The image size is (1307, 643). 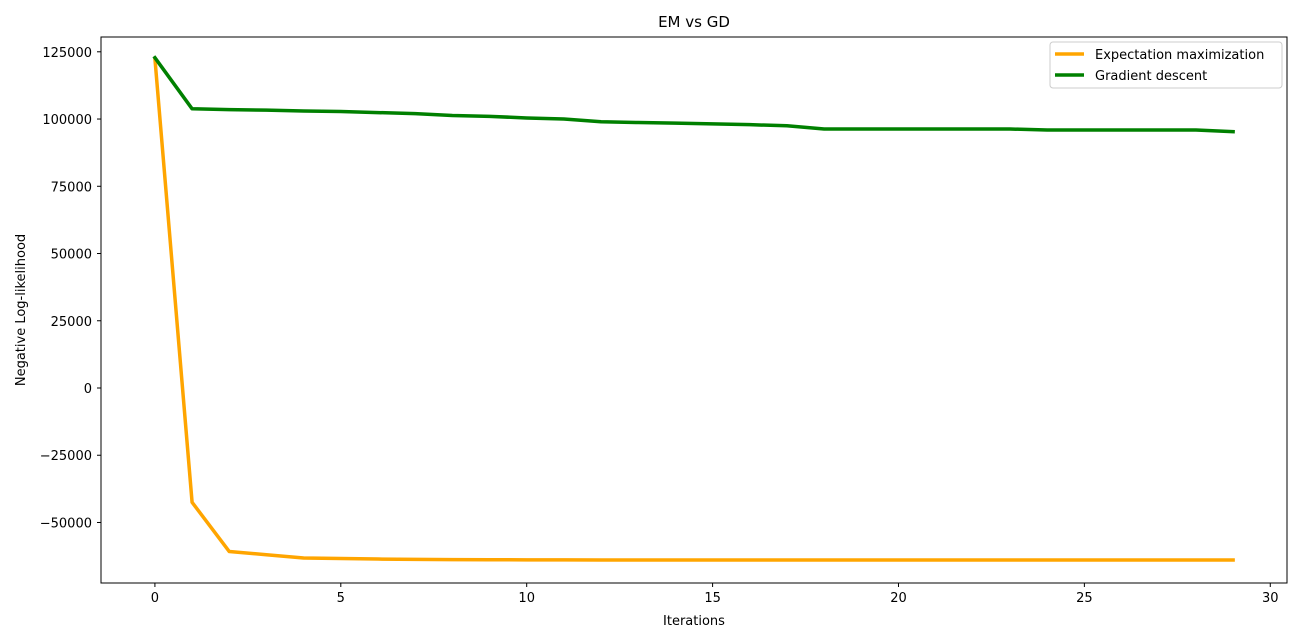 What do you see at coordinates (88, 389) in the screenshot?
I see `y-tick-label: 0` at bounding box center [88, 389].